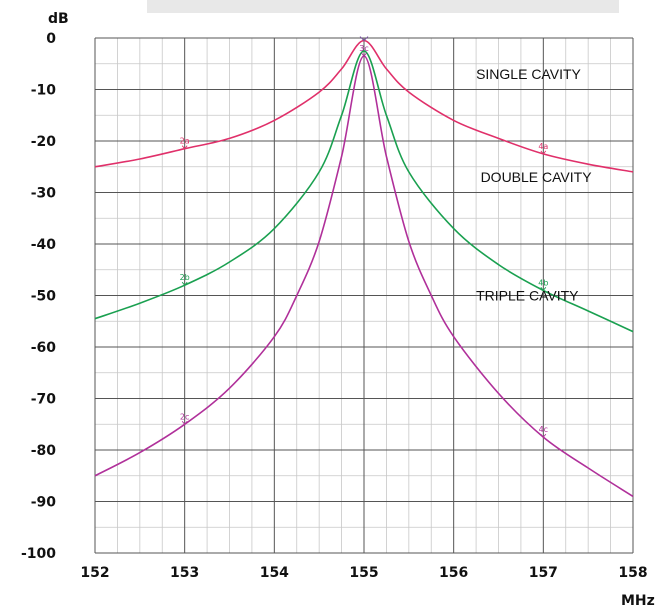 This screenshot has width=672, height=612. Describe the element at coordinates (543, 435) in the screenshot. I see `marker-tick-4c` at that location.